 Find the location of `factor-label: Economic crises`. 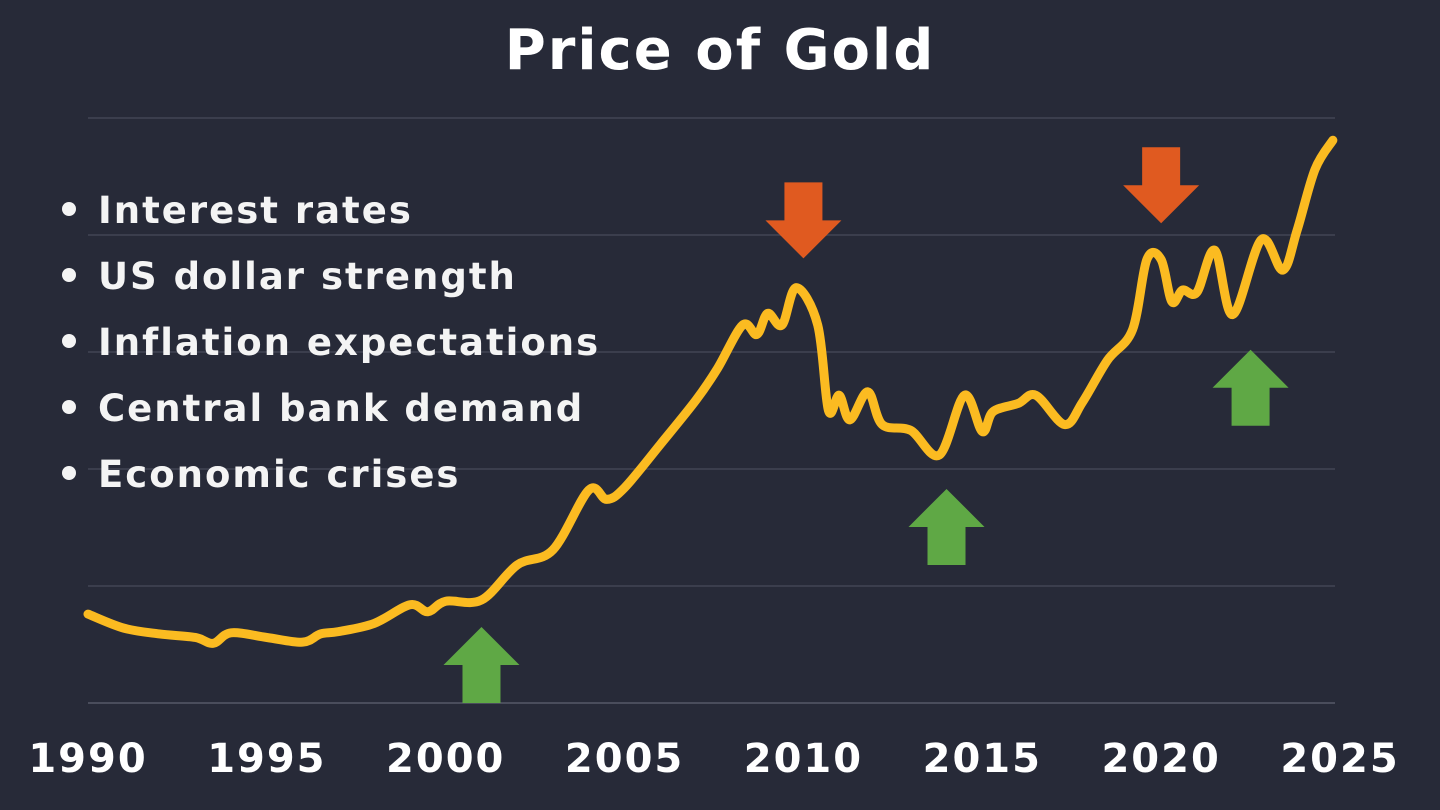

factor-label: Economic crises is located at coordinates (279, 474).